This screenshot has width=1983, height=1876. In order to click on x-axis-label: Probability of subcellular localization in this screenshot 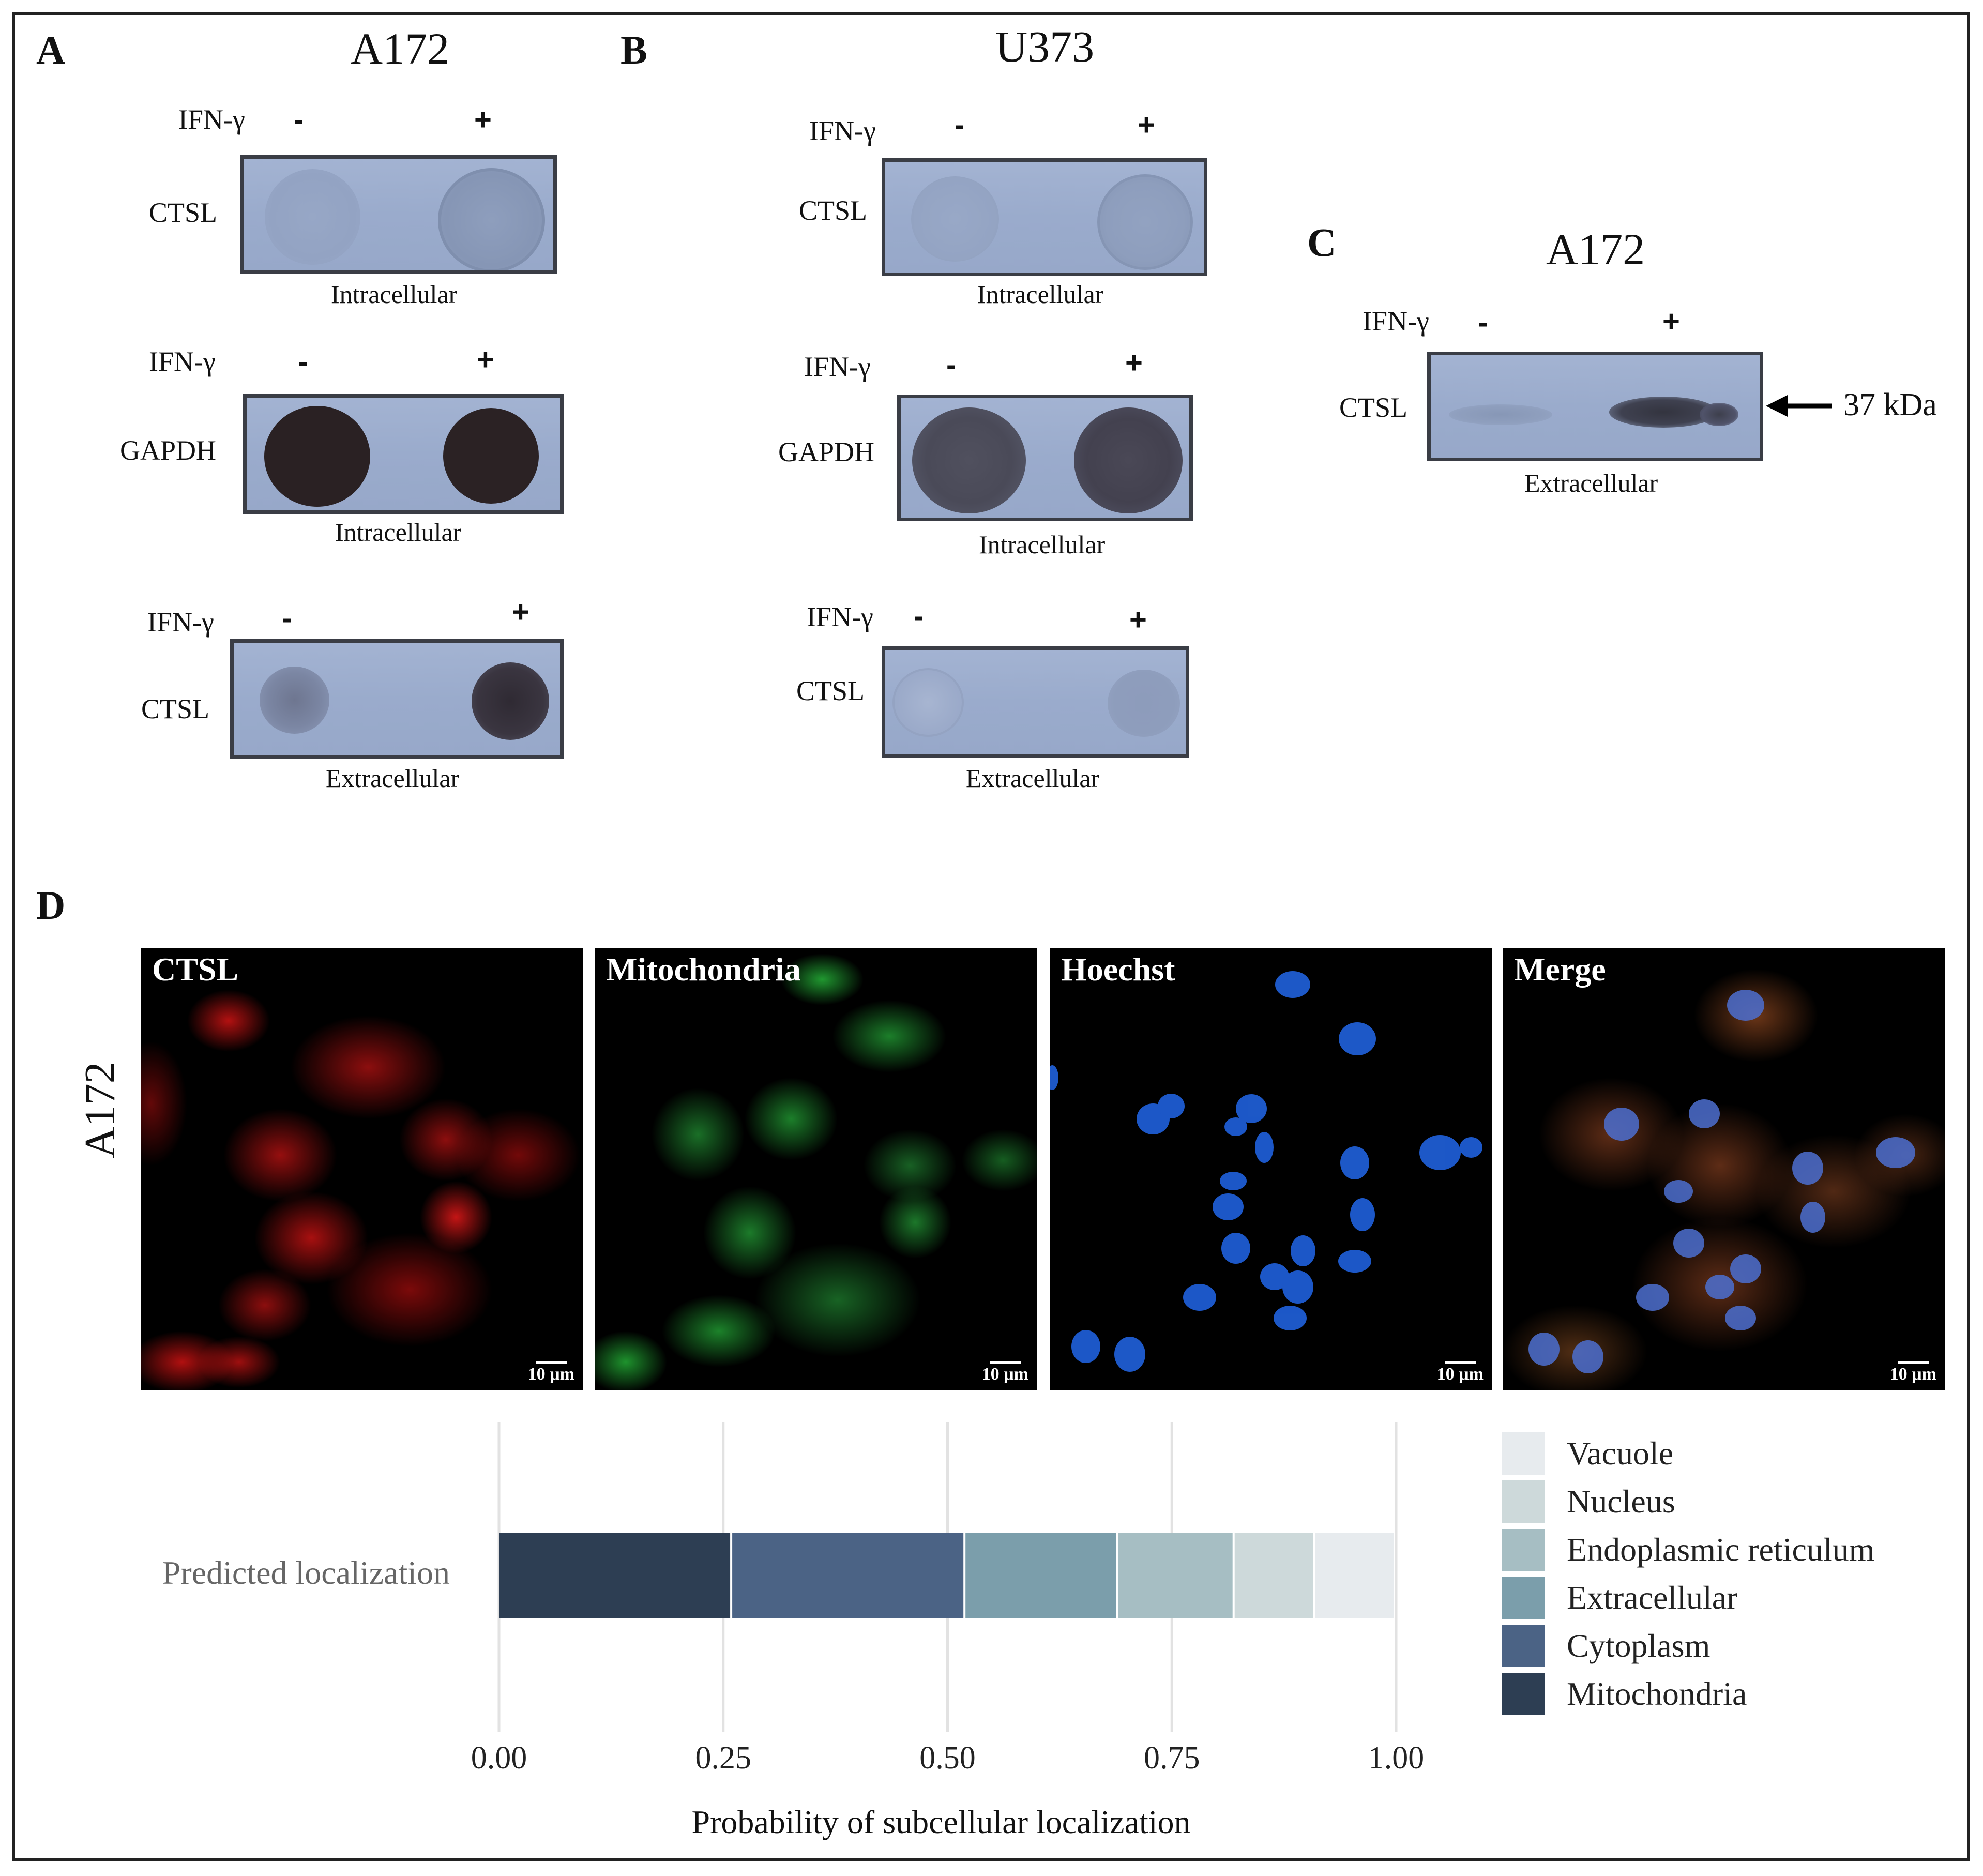, I will do `click(941, 1822)`.